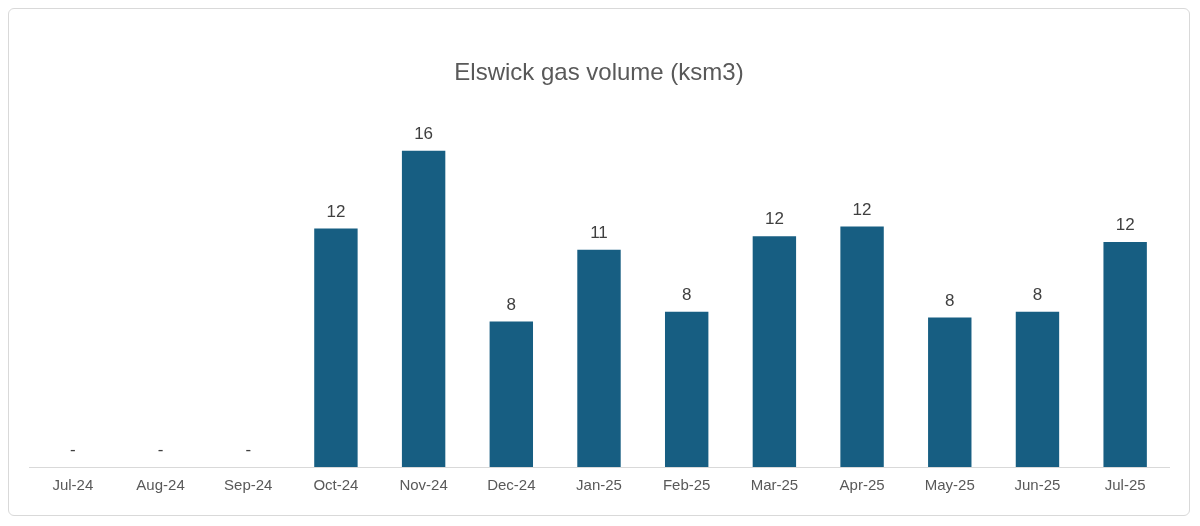 The height and width of the screenshot is (526, 1200). I want to click on x-tick-label: Nov-24, so click(423, 485).